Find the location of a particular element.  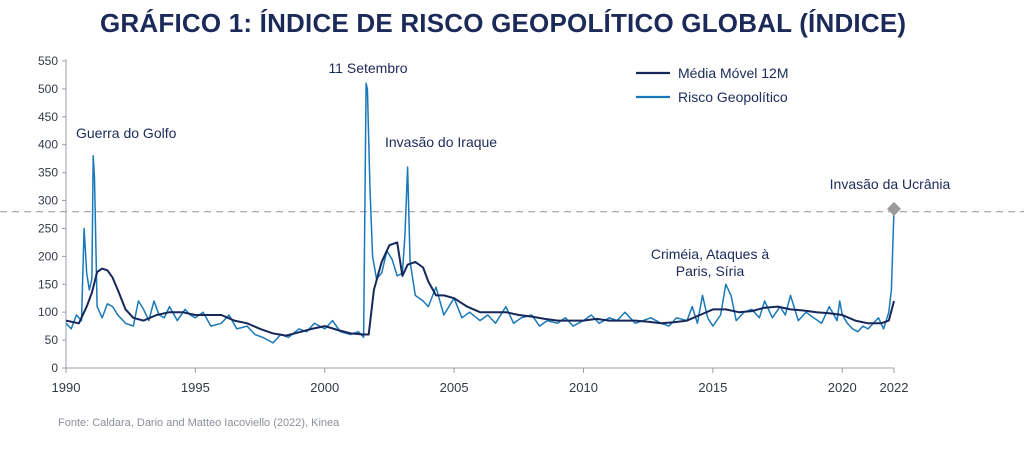

legend: Média Móvel 12M Risco Geopolítico is located at coordinates (712, 85).